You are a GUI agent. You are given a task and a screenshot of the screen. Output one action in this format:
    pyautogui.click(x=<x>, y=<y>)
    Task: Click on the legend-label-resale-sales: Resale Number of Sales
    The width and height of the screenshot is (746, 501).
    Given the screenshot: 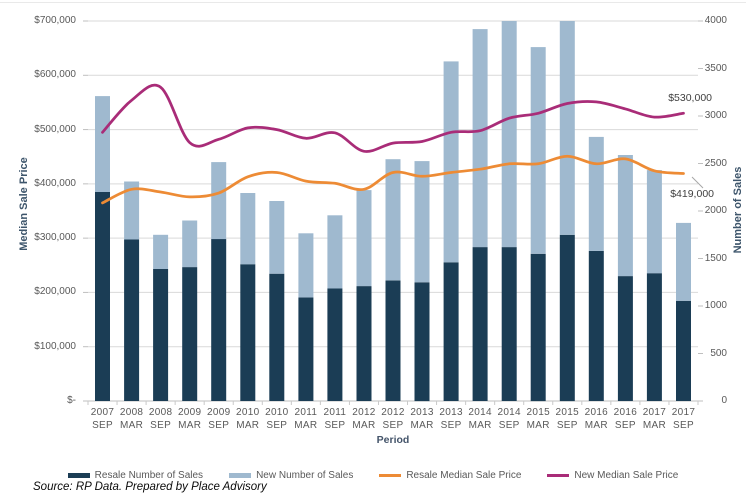 What is the action you would take?
    pyautogui.click(x=149, y=475)
    